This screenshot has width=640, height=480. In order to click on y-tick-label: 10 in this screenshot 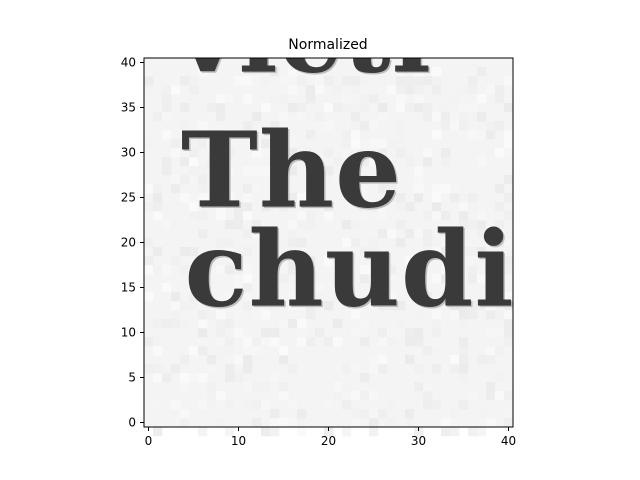, I will do `click(128, 333)`.